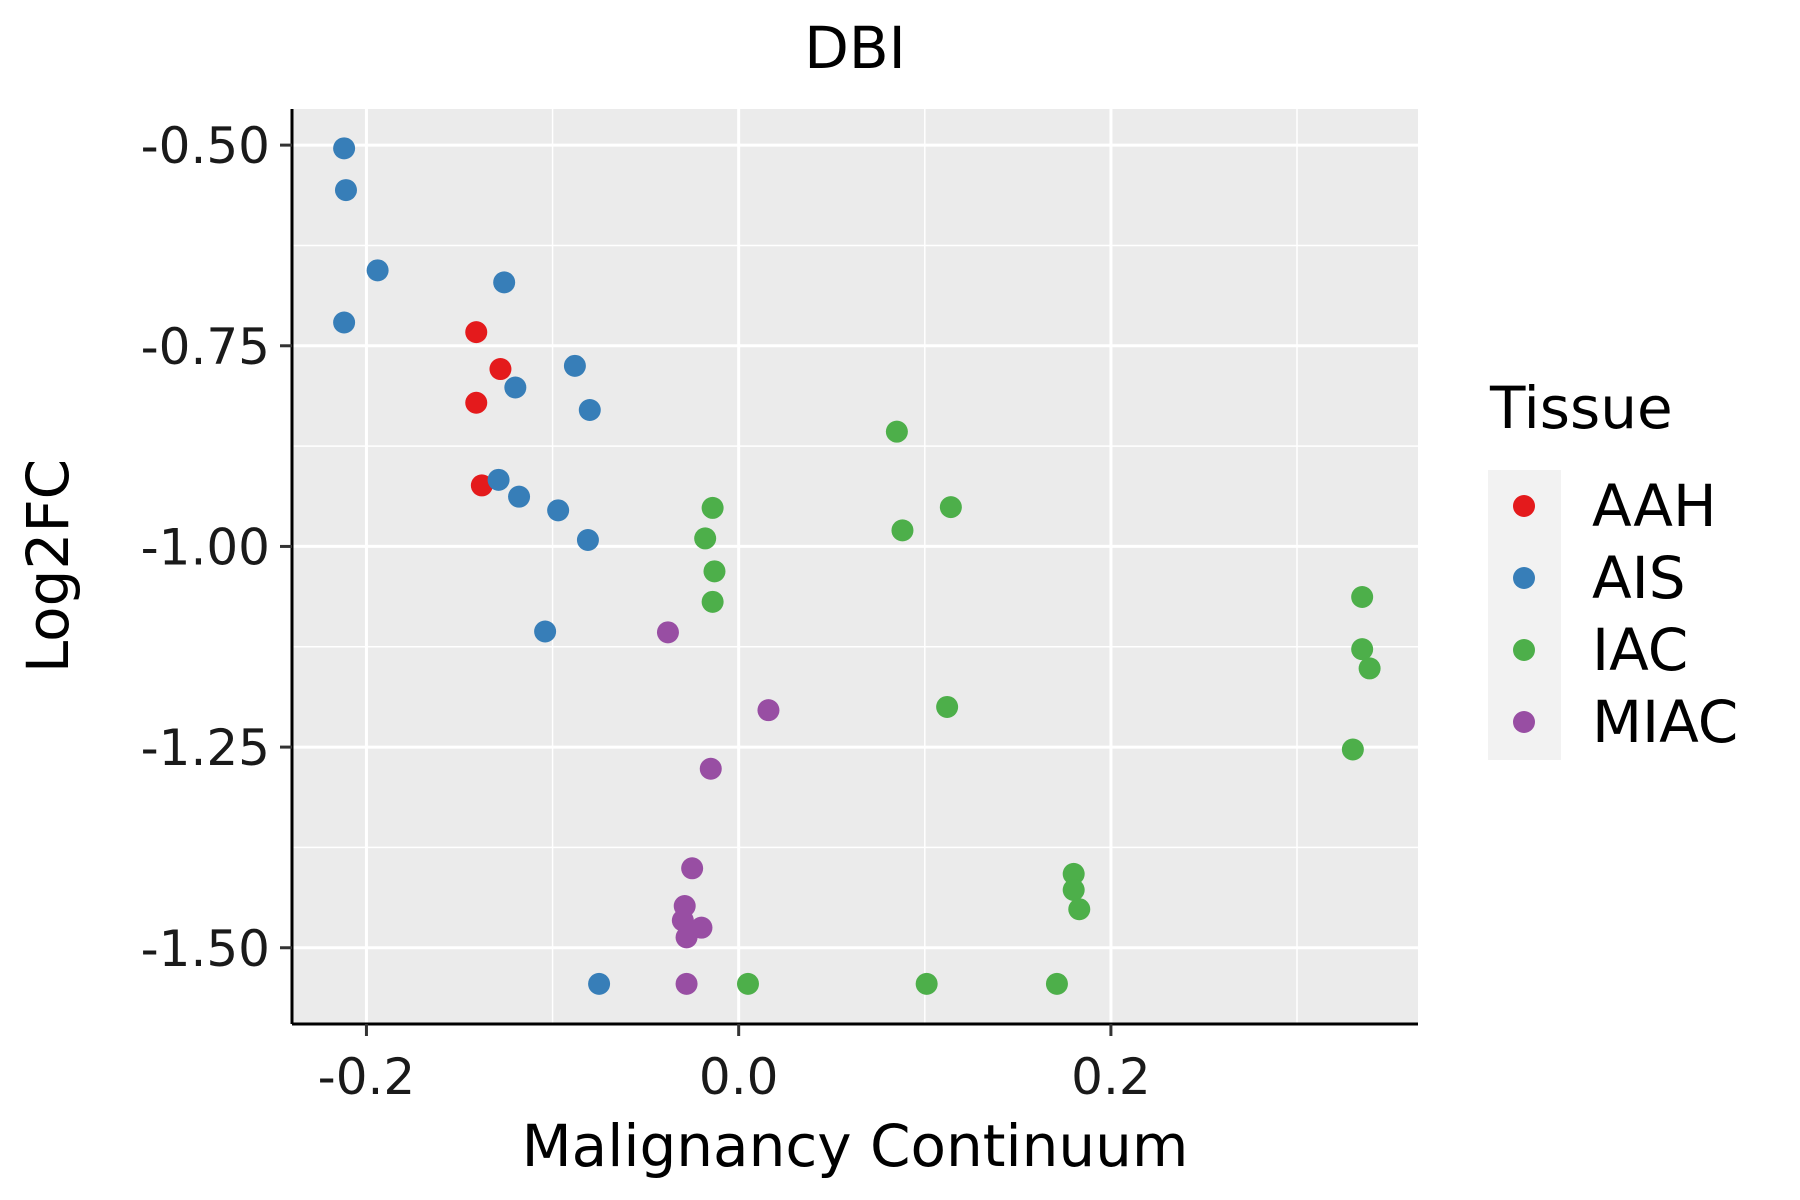 Image resolution: width=1800 pixels, height=1200 pixels. I want to click on y-axis-ticks: -0.50 -0.75 -1.00 -1.25 -1.50, so click(216, 547).